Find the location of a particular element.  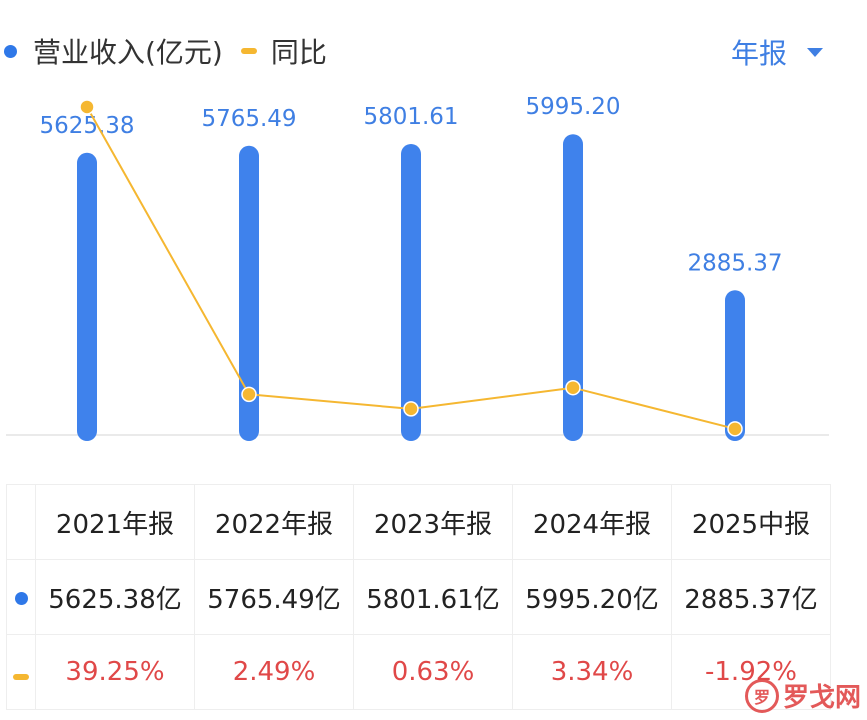

bar-value-label: 2885.37 is located at coordinates (734, 263).